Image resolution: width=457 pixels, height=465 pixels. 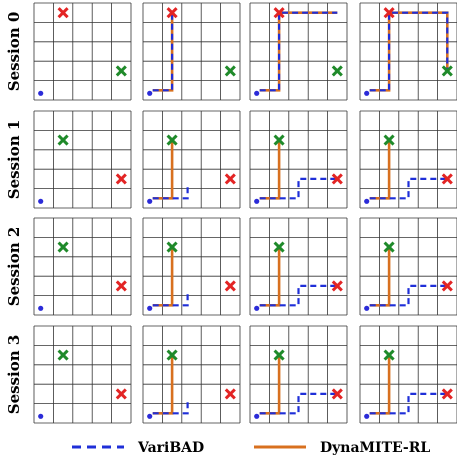 I want to click on session-label: Session 0, so click(x=14, y=52).